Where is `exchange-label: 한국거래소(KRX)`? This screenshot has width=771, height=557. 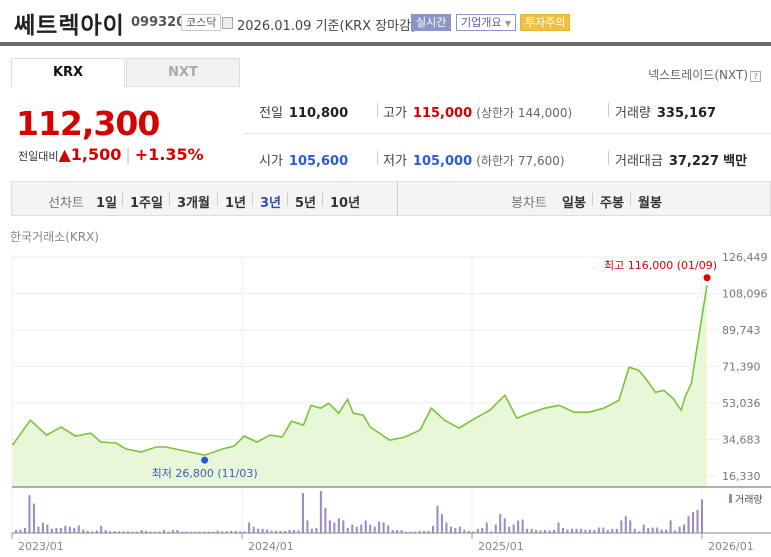 exchange-label: 한국거래소(KRX) is located at coordinates (54, 237).